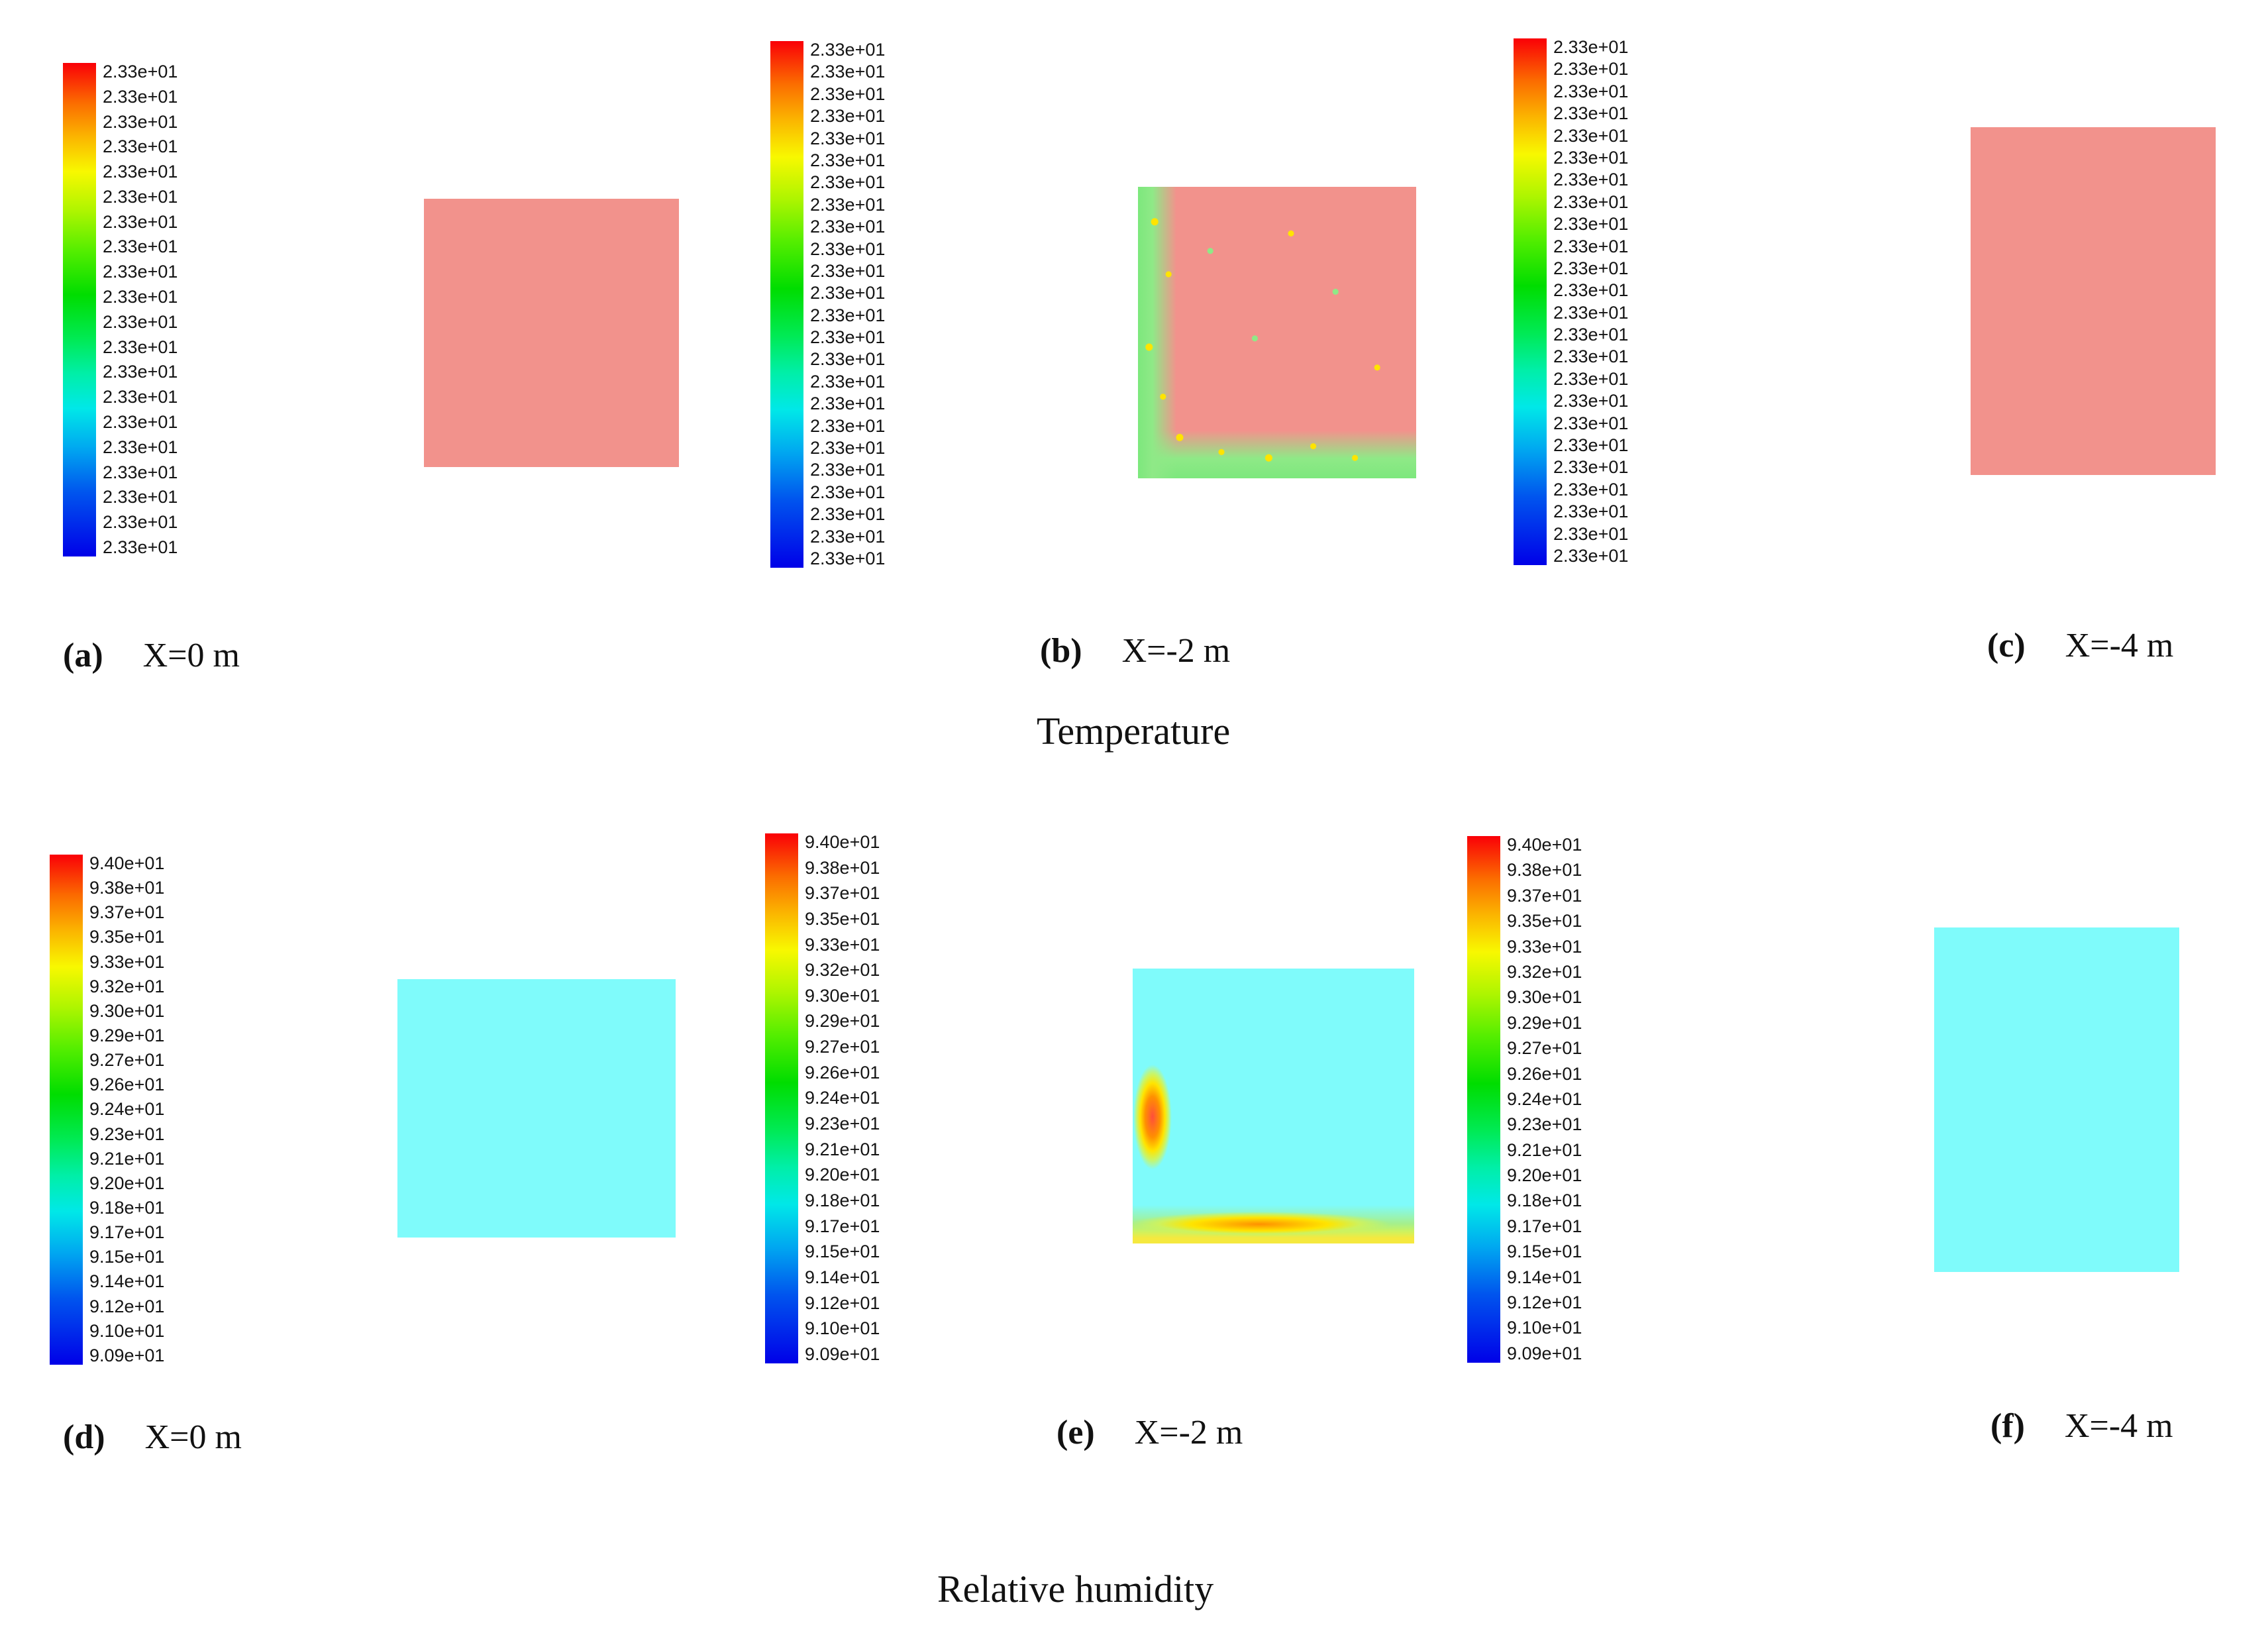 This screenshot has width=2268, height=1637. Describe the element at coordinates (1076, 1433) in the screenshot. I see `panel-letter: (e)` at that location.